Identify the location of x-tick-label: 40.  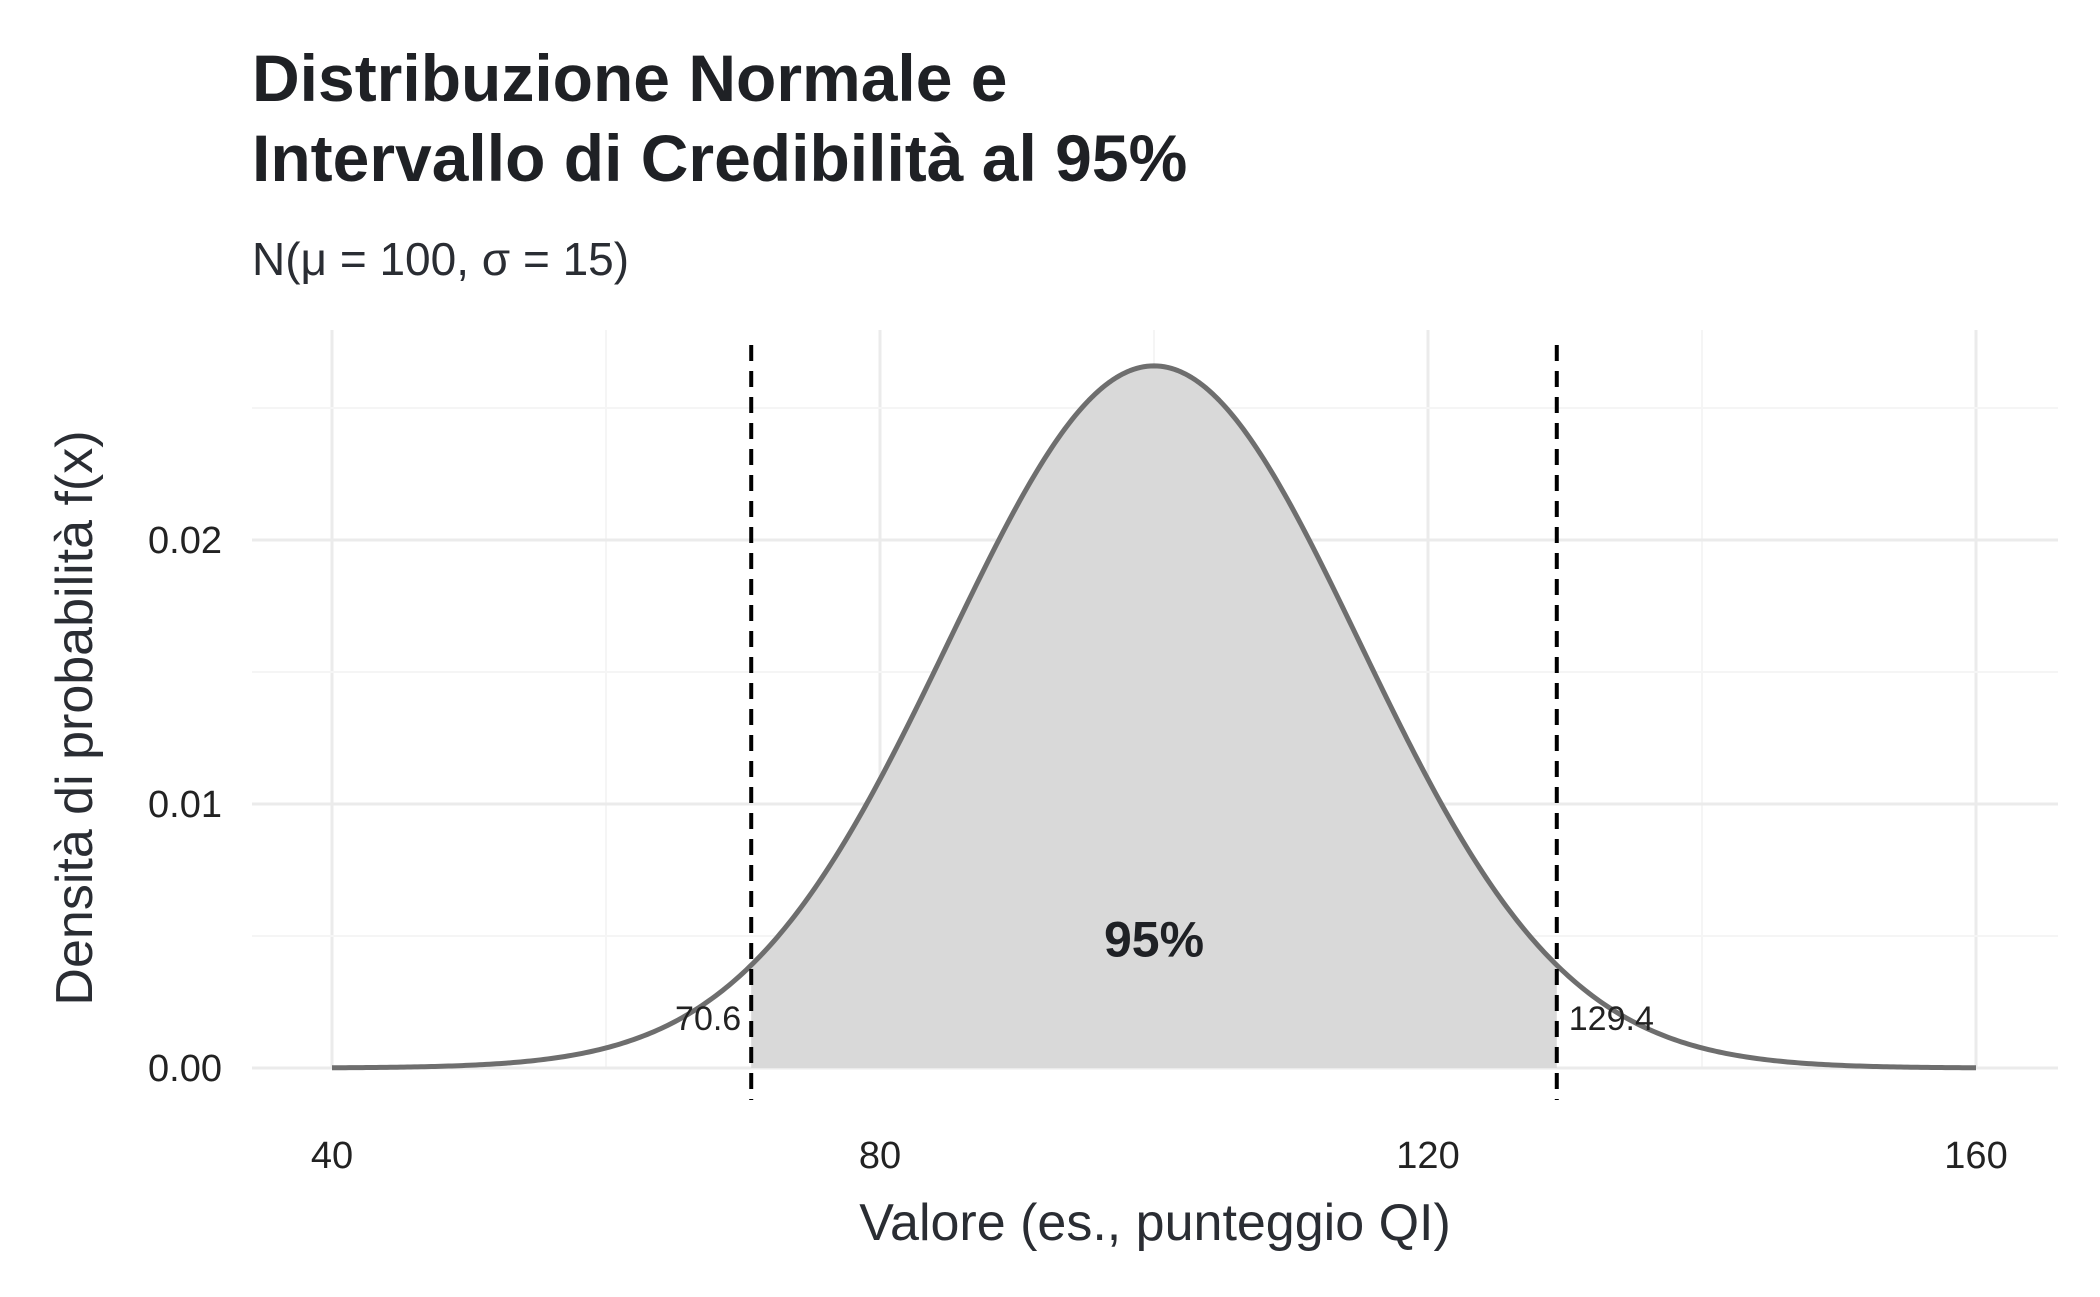
(332, 1156).